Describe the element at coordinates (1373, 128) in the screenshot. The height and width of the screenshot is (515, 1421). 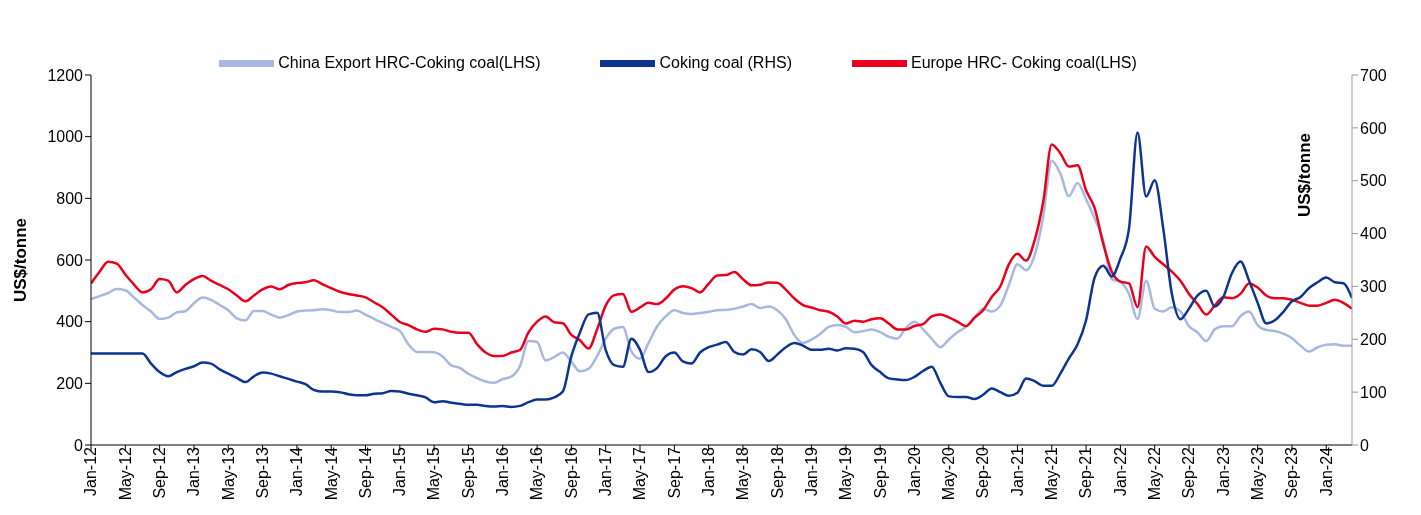
I see `y2-tick-label: 600` at that location.